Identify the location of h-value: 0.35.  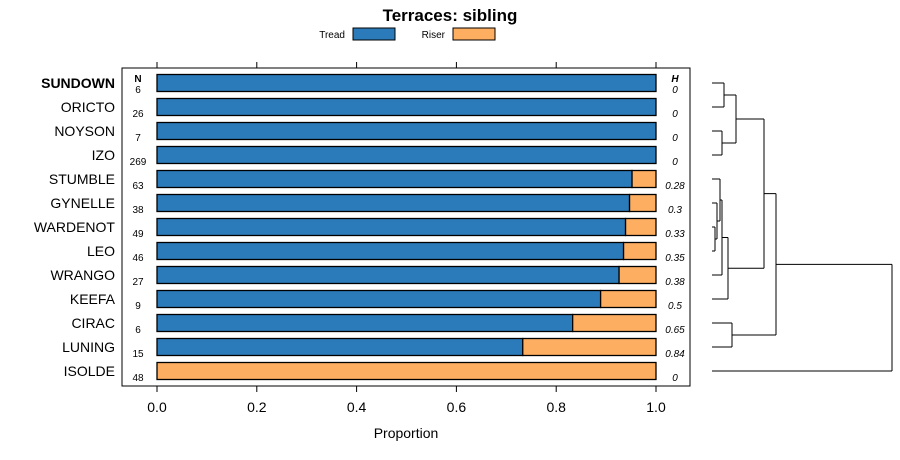
(675, 258).